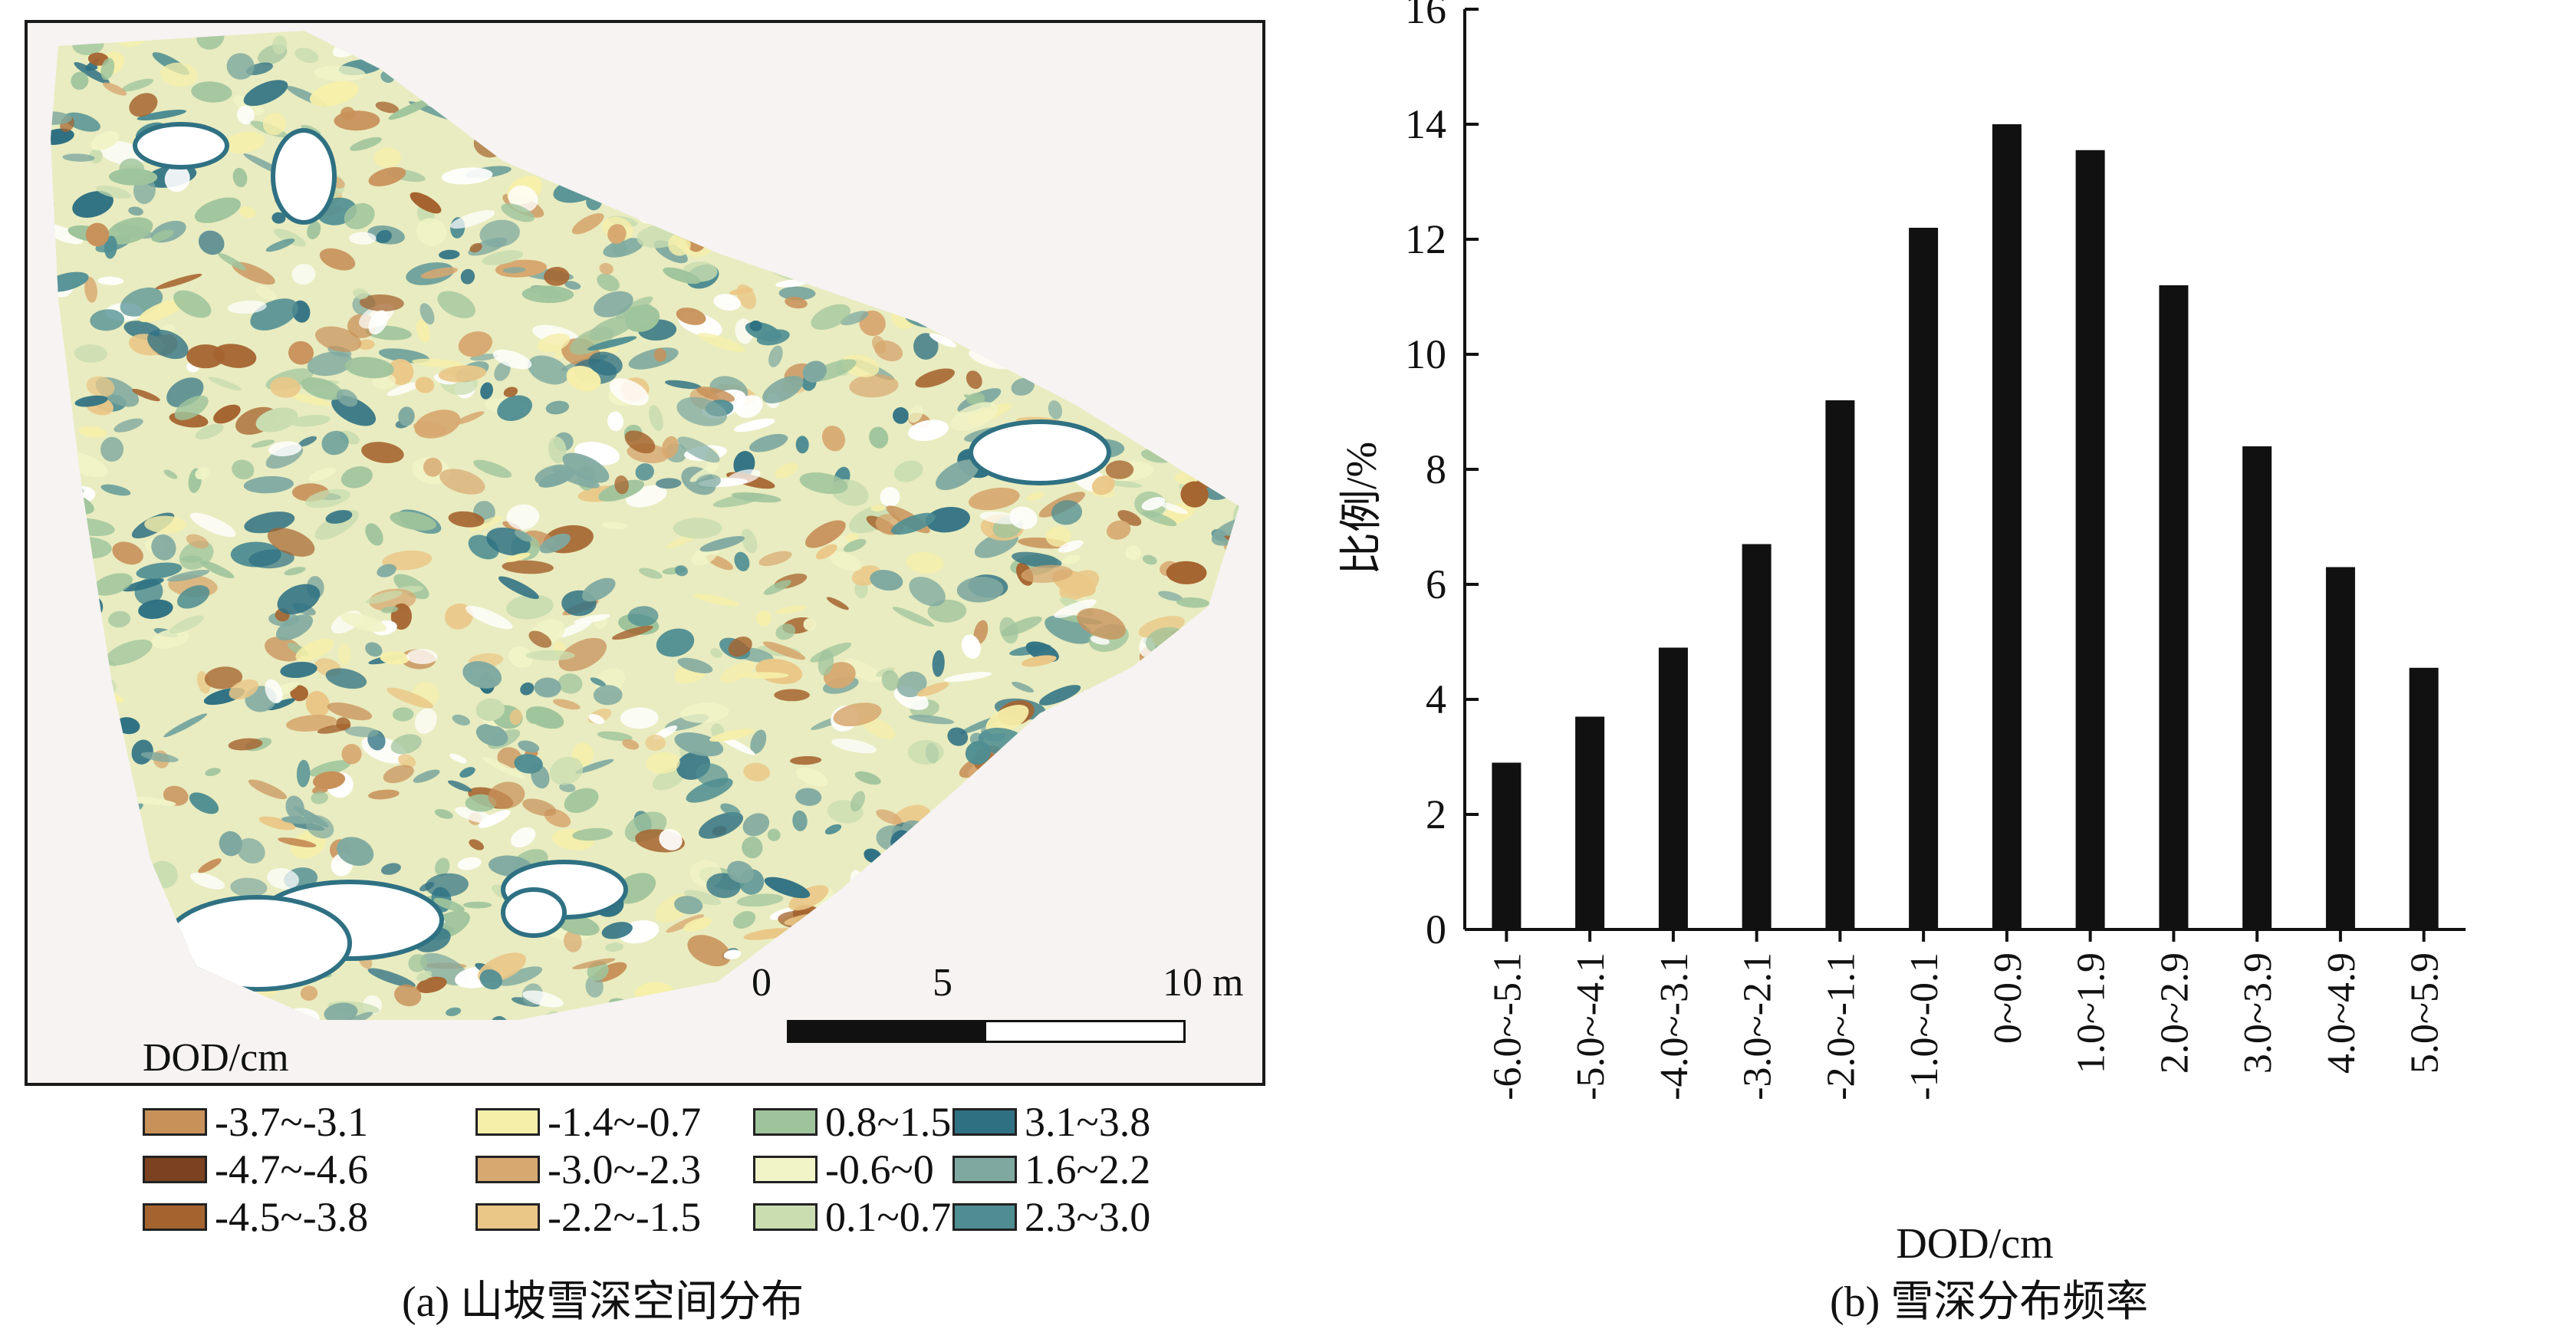  I want to click on legend-item: 1.6~2.2, so click(1051, 1169).